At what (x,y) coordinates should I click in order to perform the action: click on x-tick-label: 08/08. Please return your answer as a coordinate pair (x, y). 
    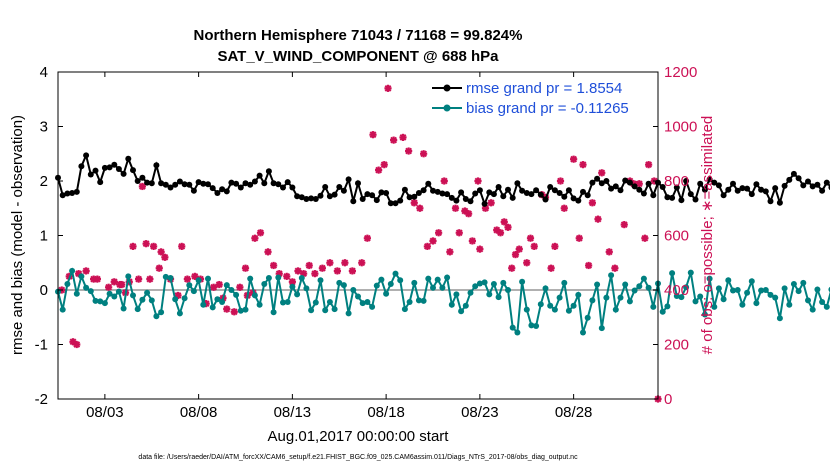
    Looking at the image, I should click on (199, 412).